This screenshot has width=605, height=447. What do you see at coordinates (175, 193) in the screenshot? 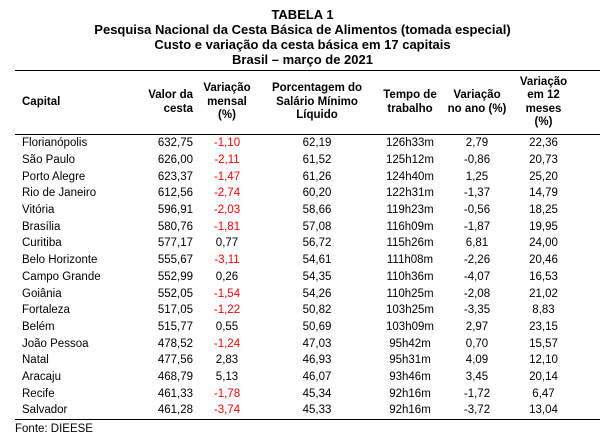
I see `cell-valor: 612,56` at bounding box center [175, 193].